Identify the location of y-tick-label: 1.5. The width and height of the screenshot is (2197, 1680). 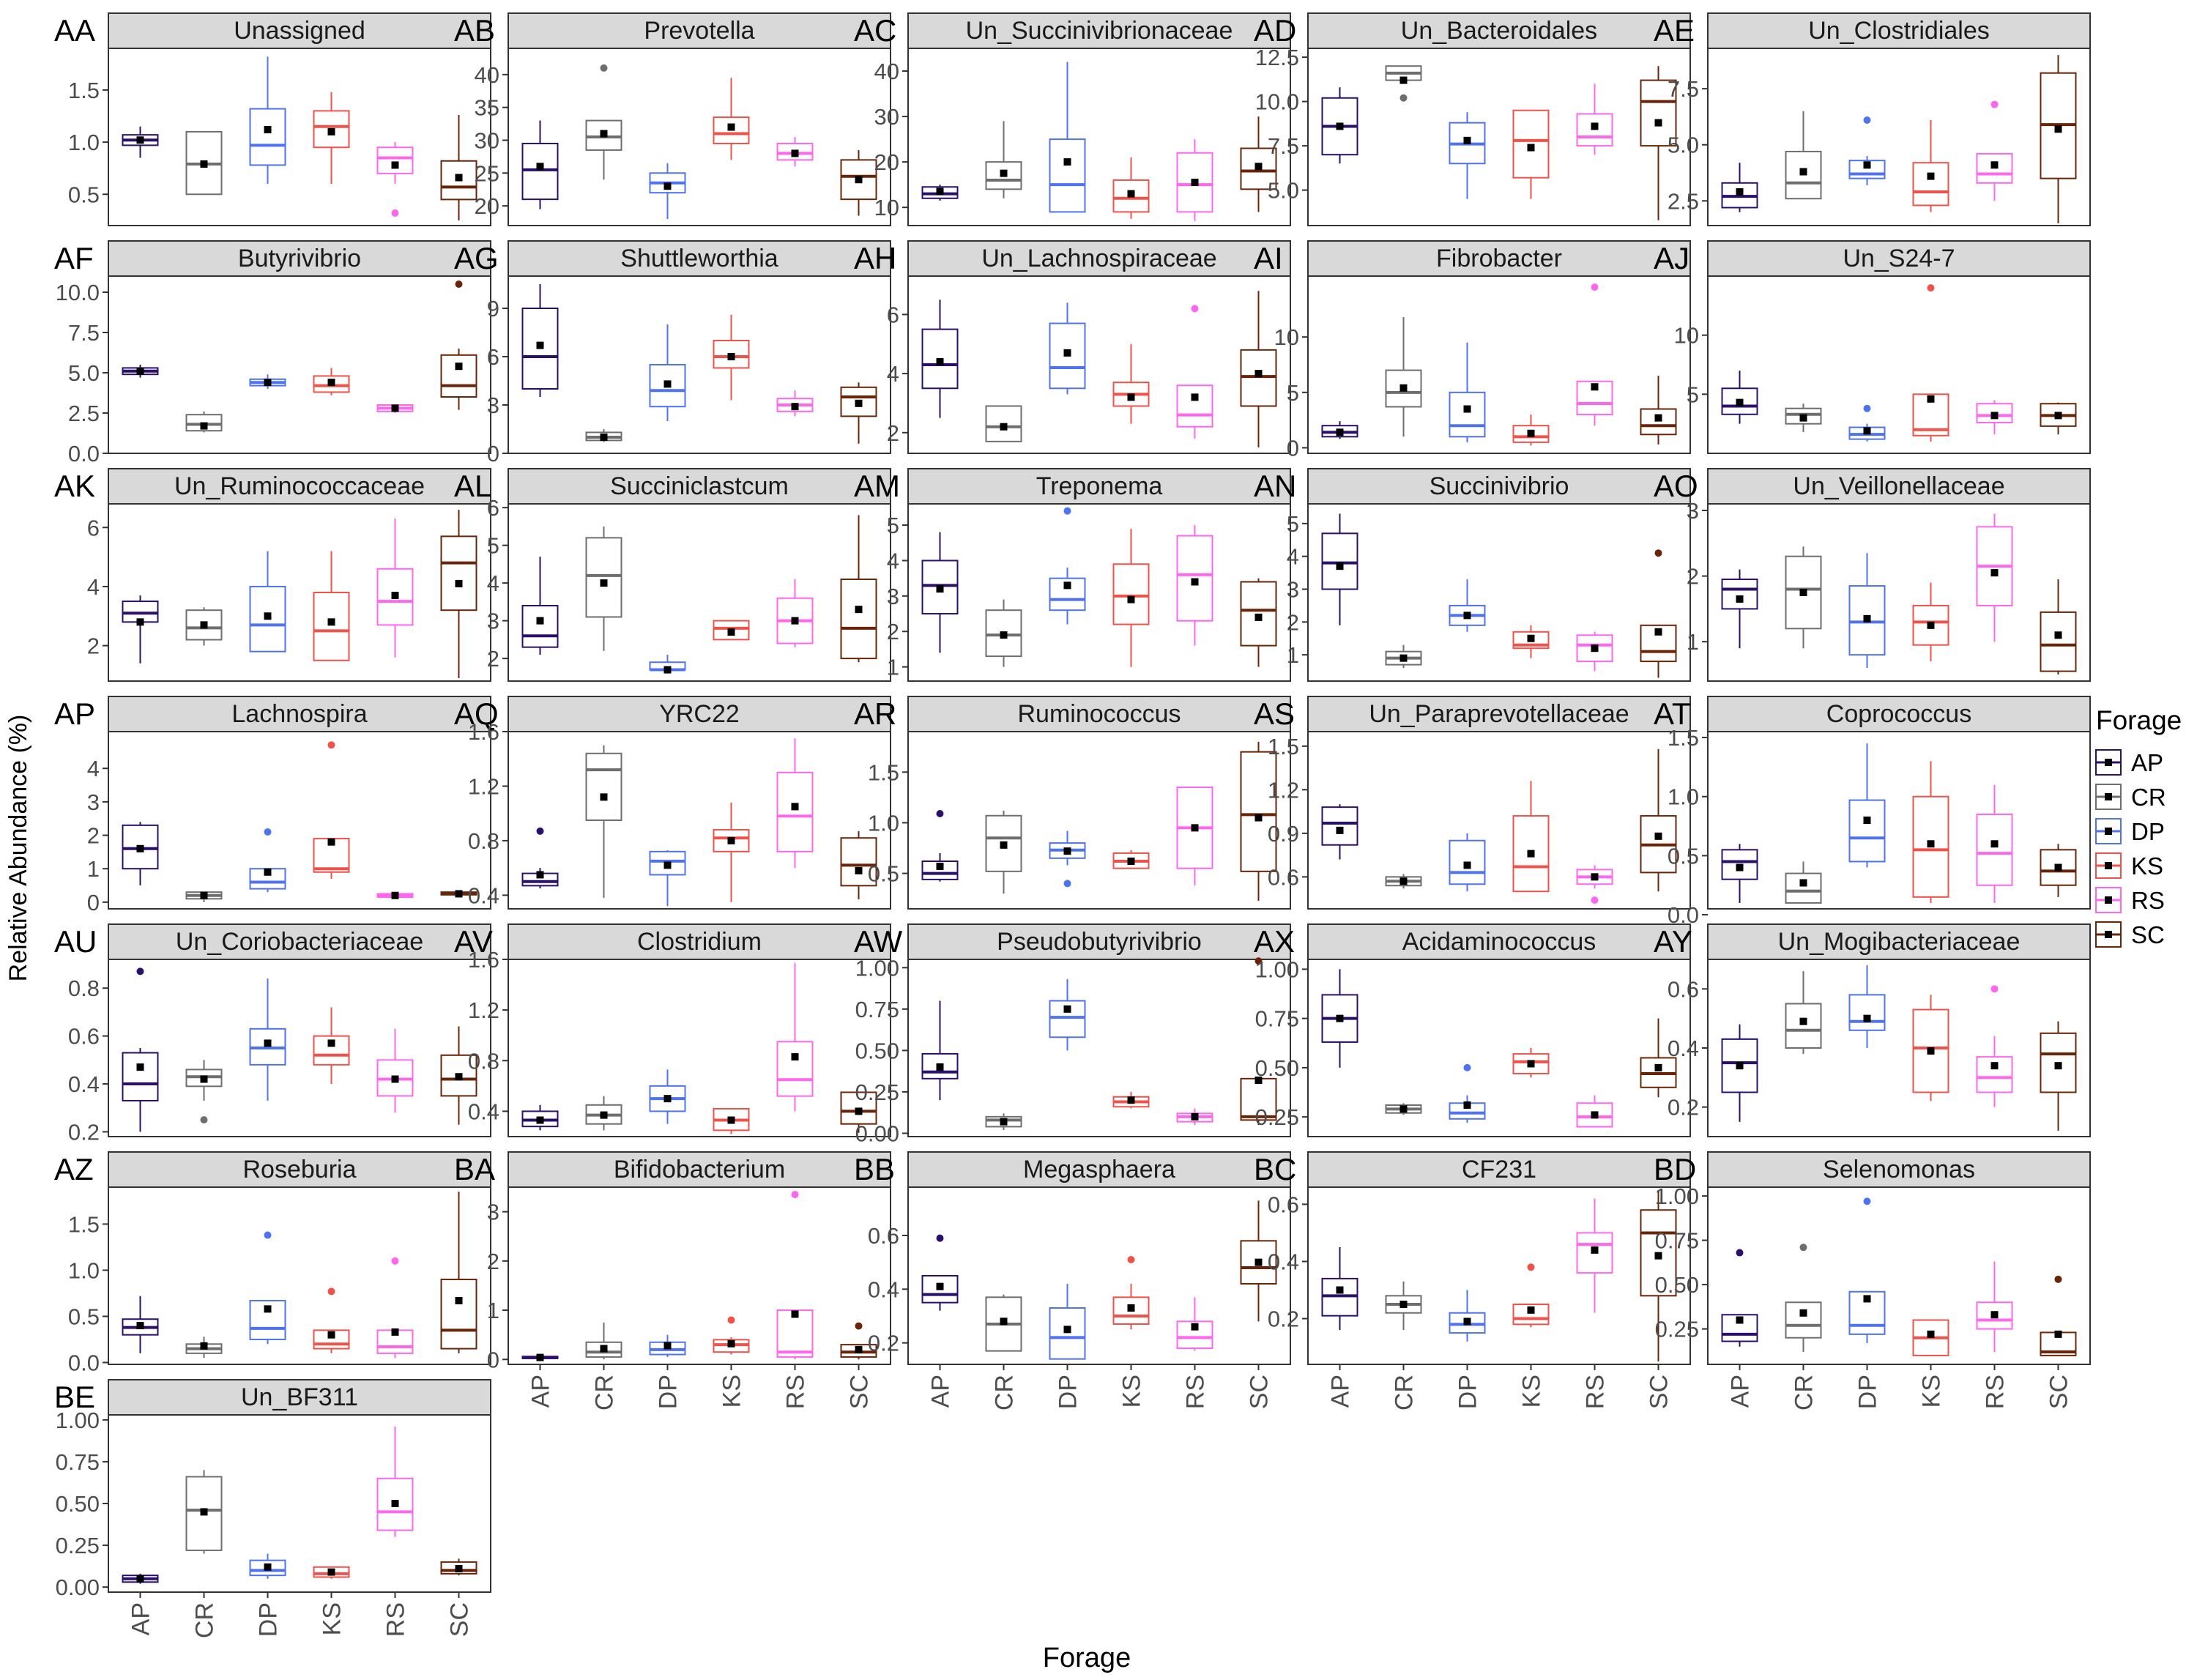
(84, 90).